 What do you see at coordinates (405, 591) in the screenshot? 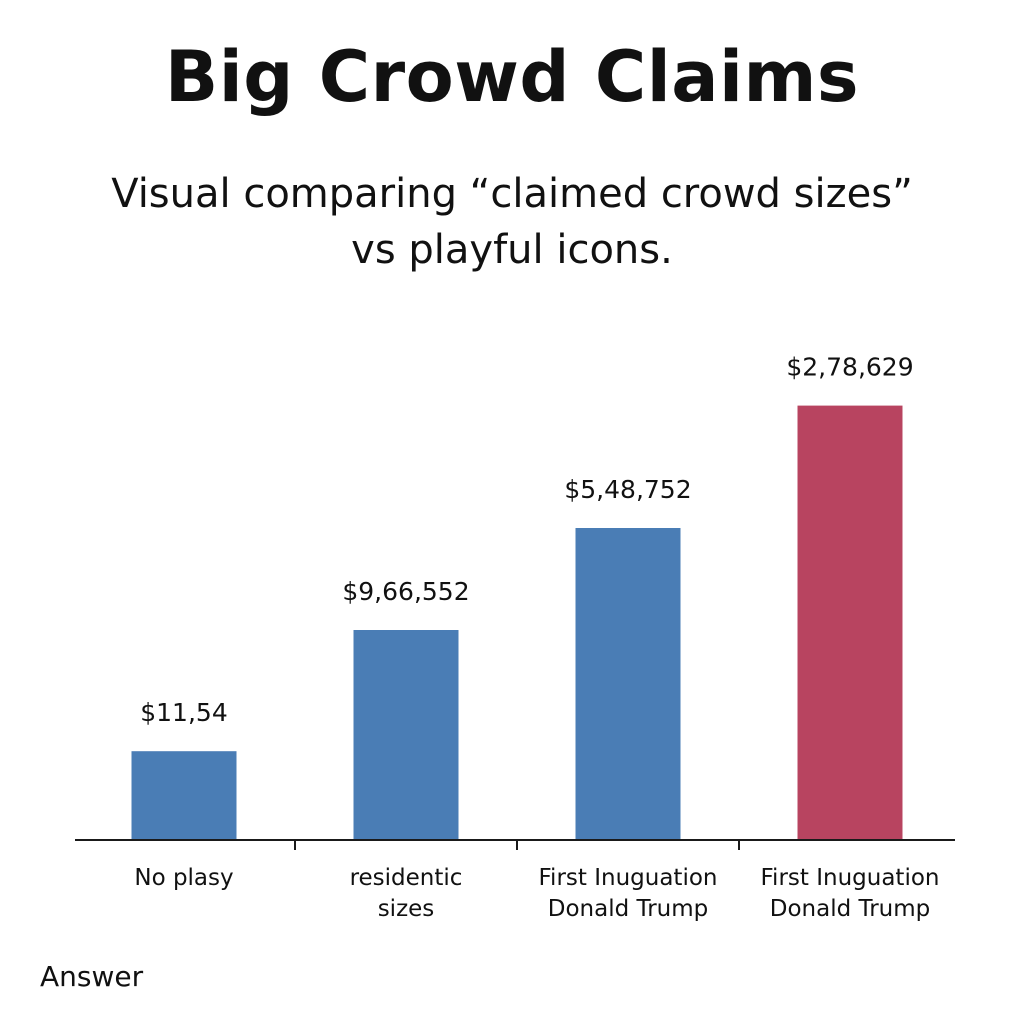
I see `data-label-2: $9,66,552` at bounding box center [405, 591].